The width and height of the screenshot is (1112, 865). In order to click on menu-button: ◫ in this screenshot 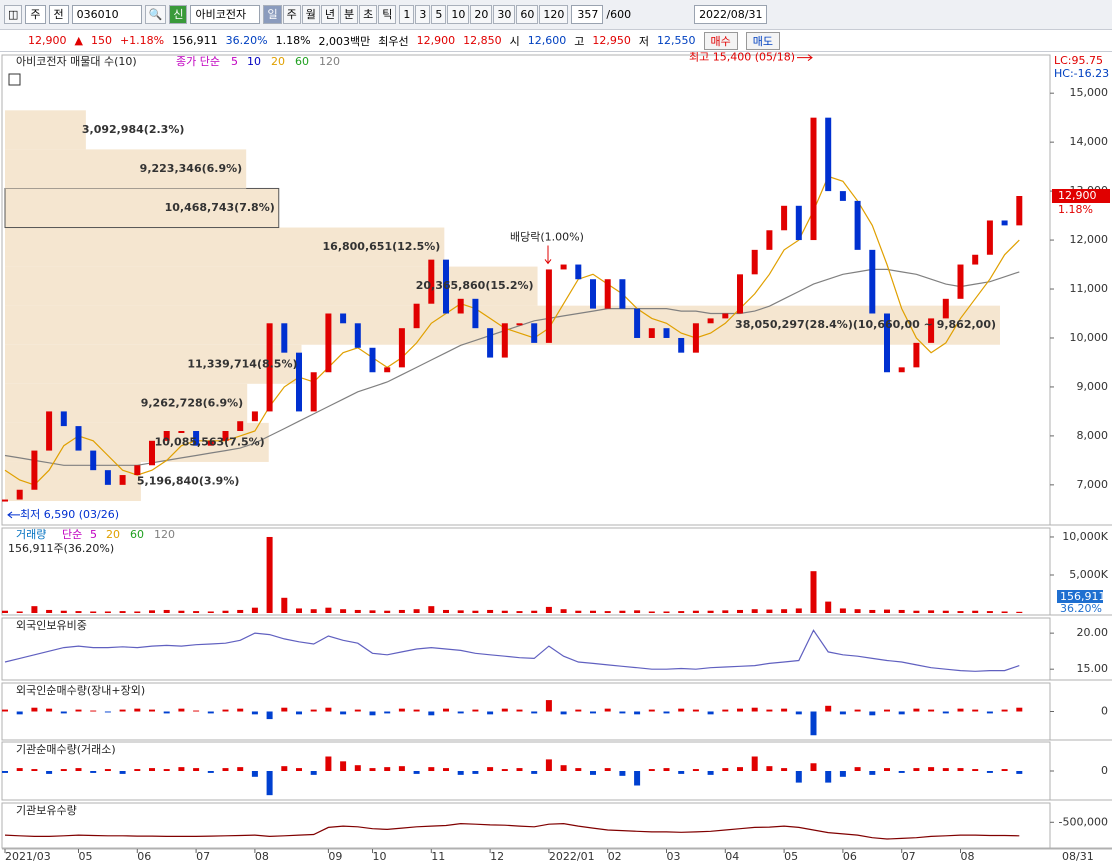, I will do `click(13, 14)`.